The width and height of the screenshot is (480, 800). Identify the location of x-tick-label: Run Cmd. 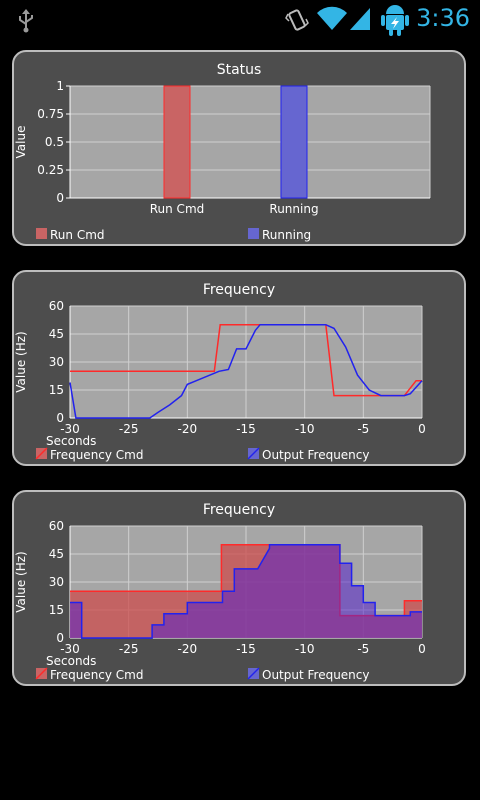
(177, 209).